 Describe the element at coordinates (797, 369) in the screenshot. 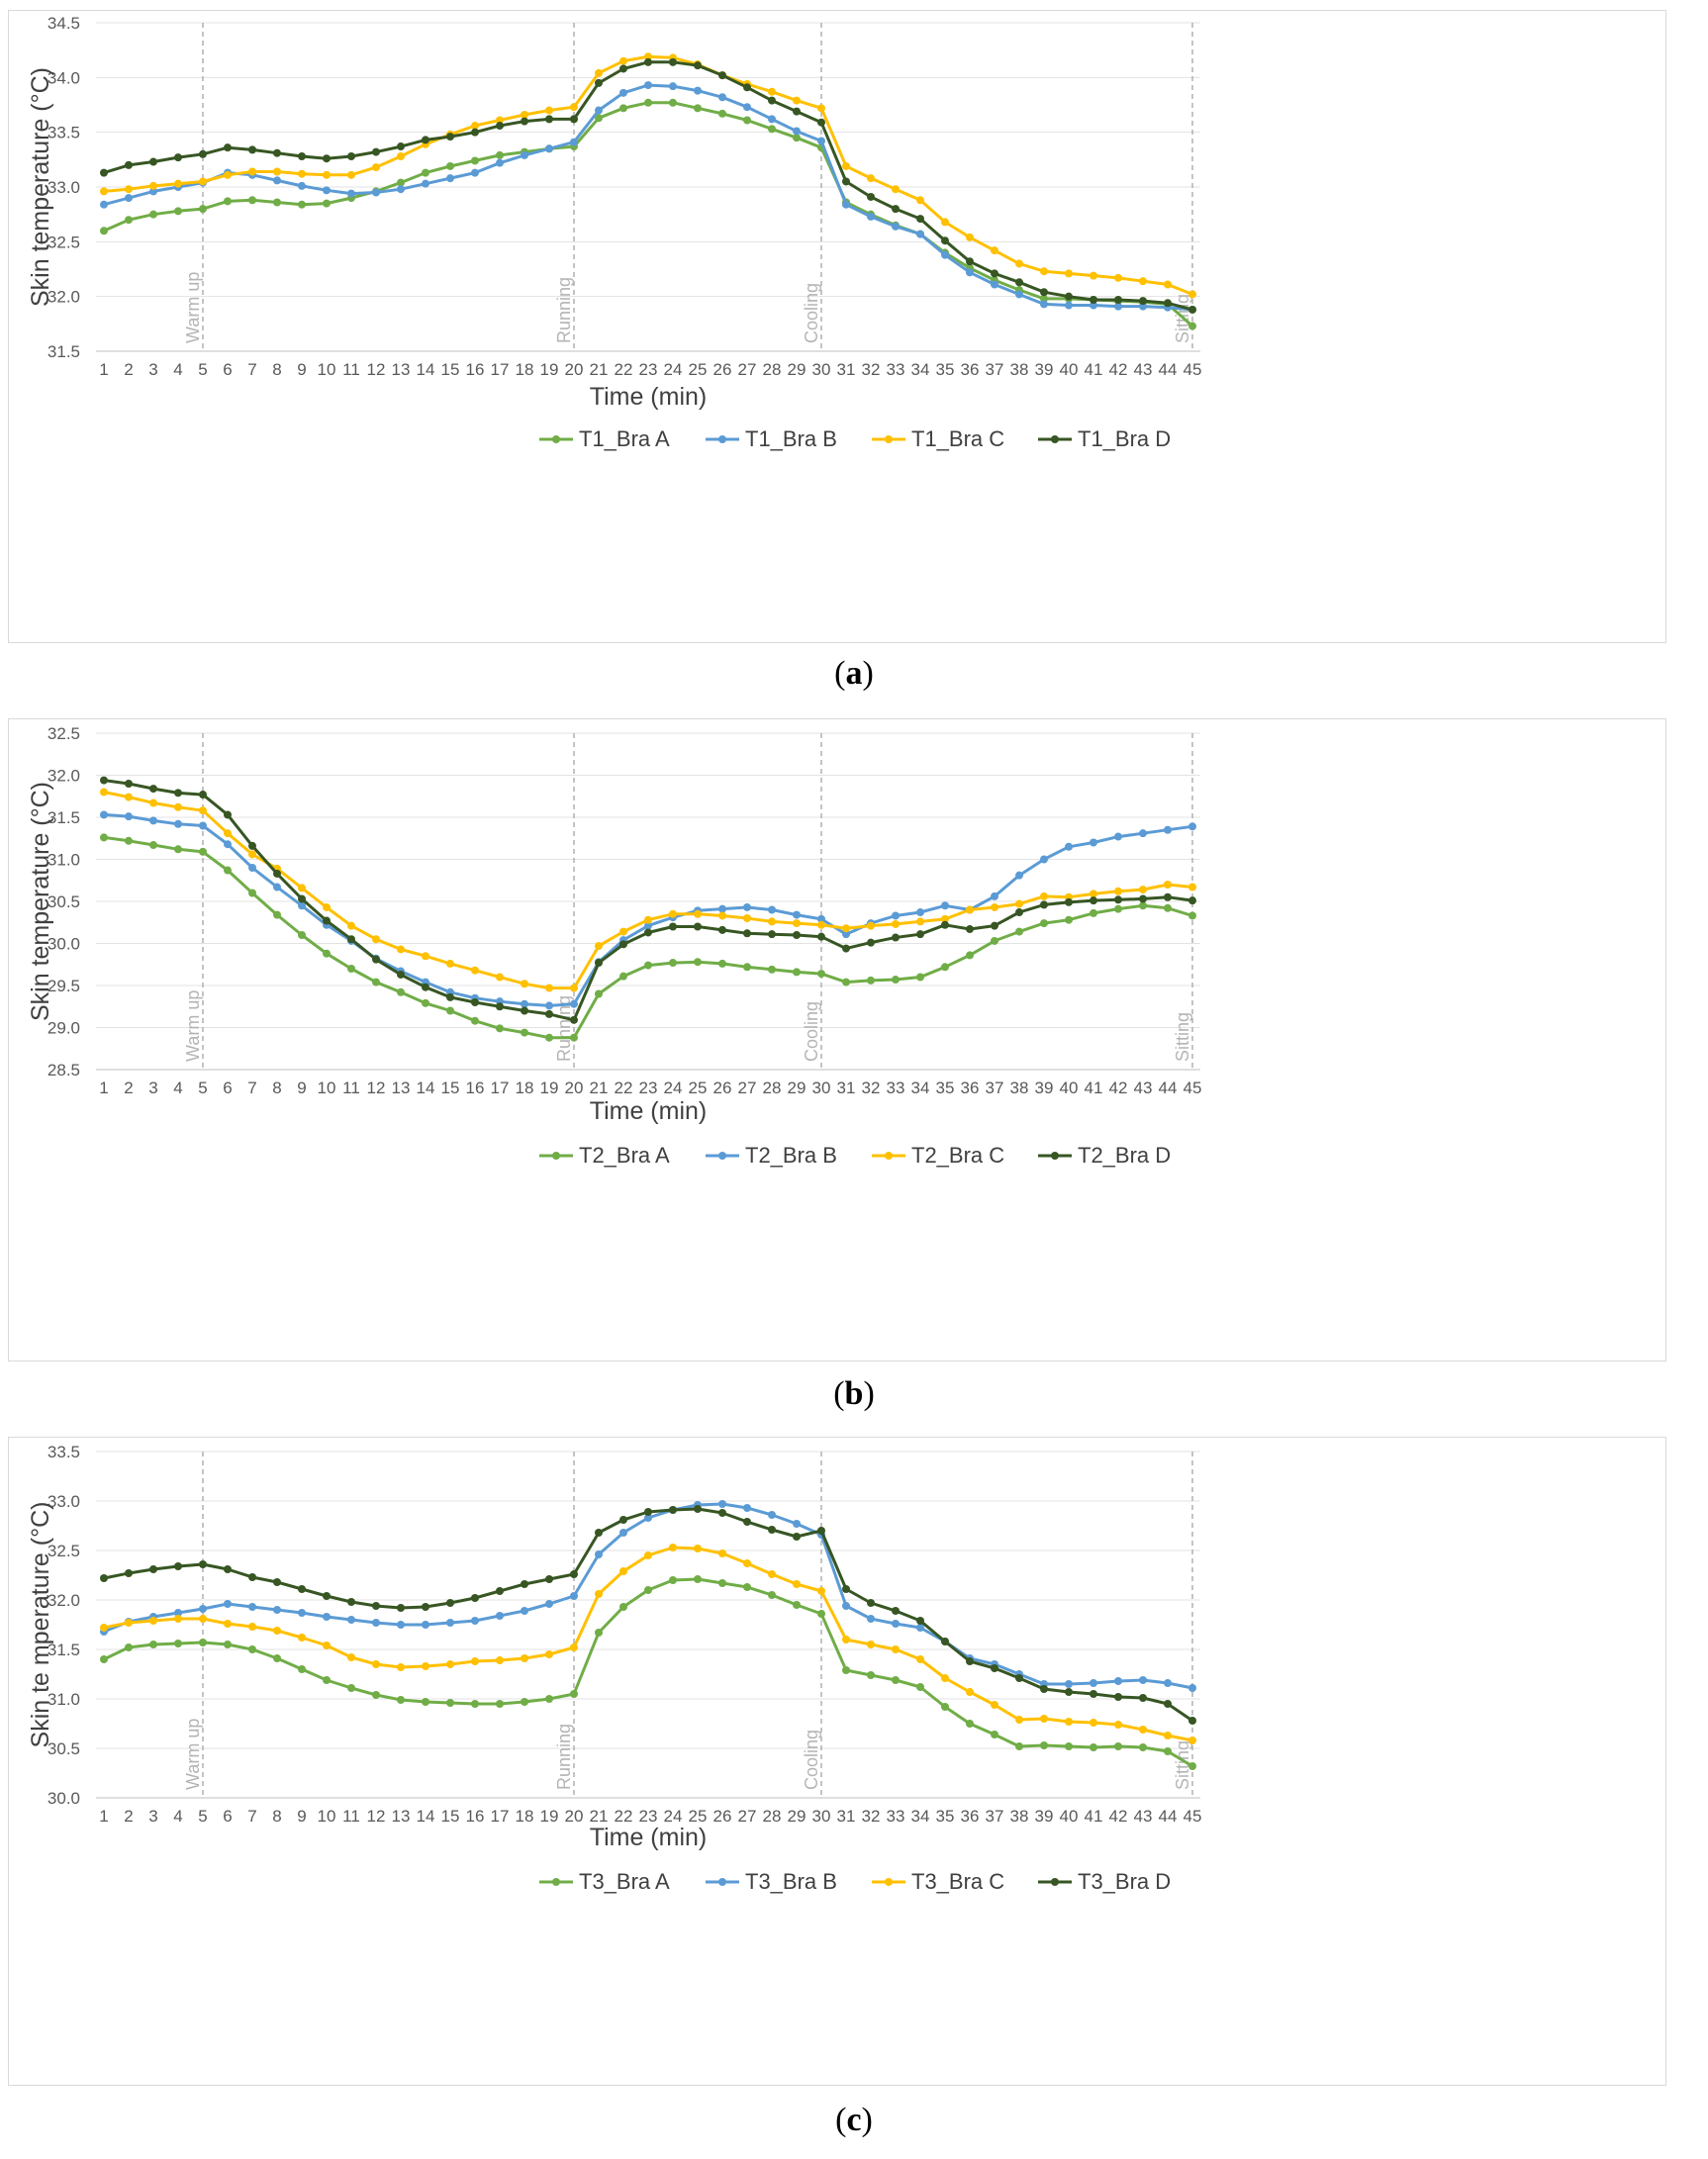

I see `x-tick-label: 29` at that location.